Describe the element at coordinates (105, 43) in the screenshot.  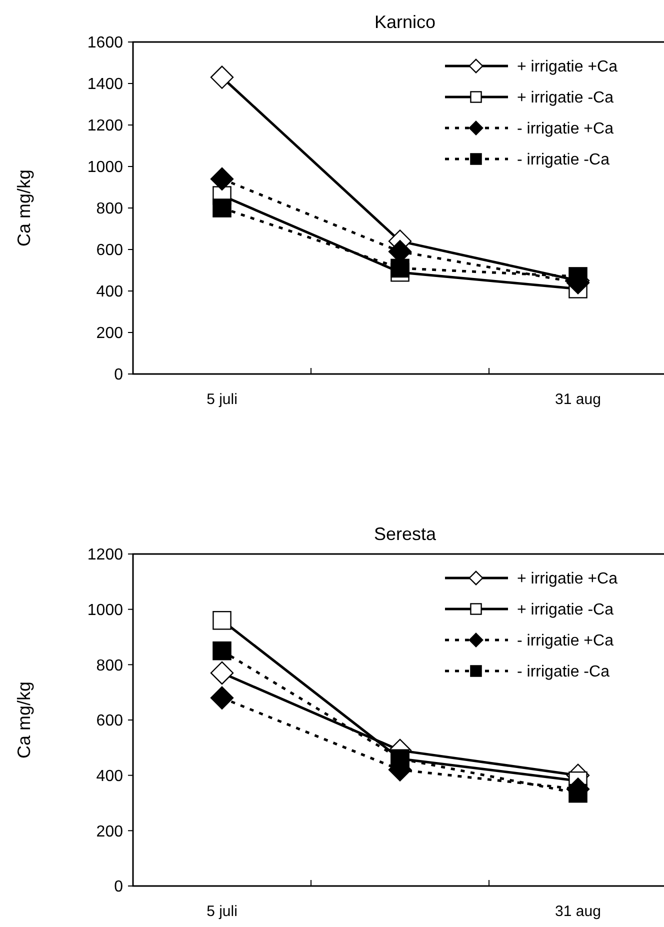
I see `y-tick-label: 1600` at that location.